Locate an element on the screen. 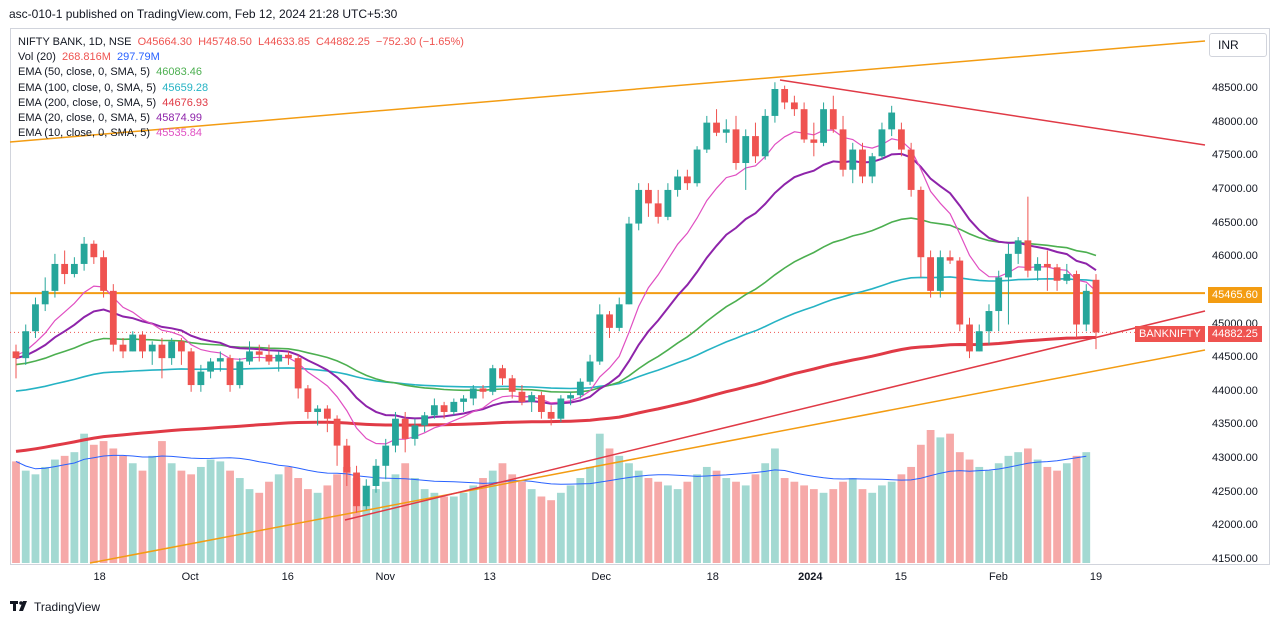 The height and width of the screenshot is (627, 1281). price-tick-label: 47000.00 is located at coordinates (1235, 188).